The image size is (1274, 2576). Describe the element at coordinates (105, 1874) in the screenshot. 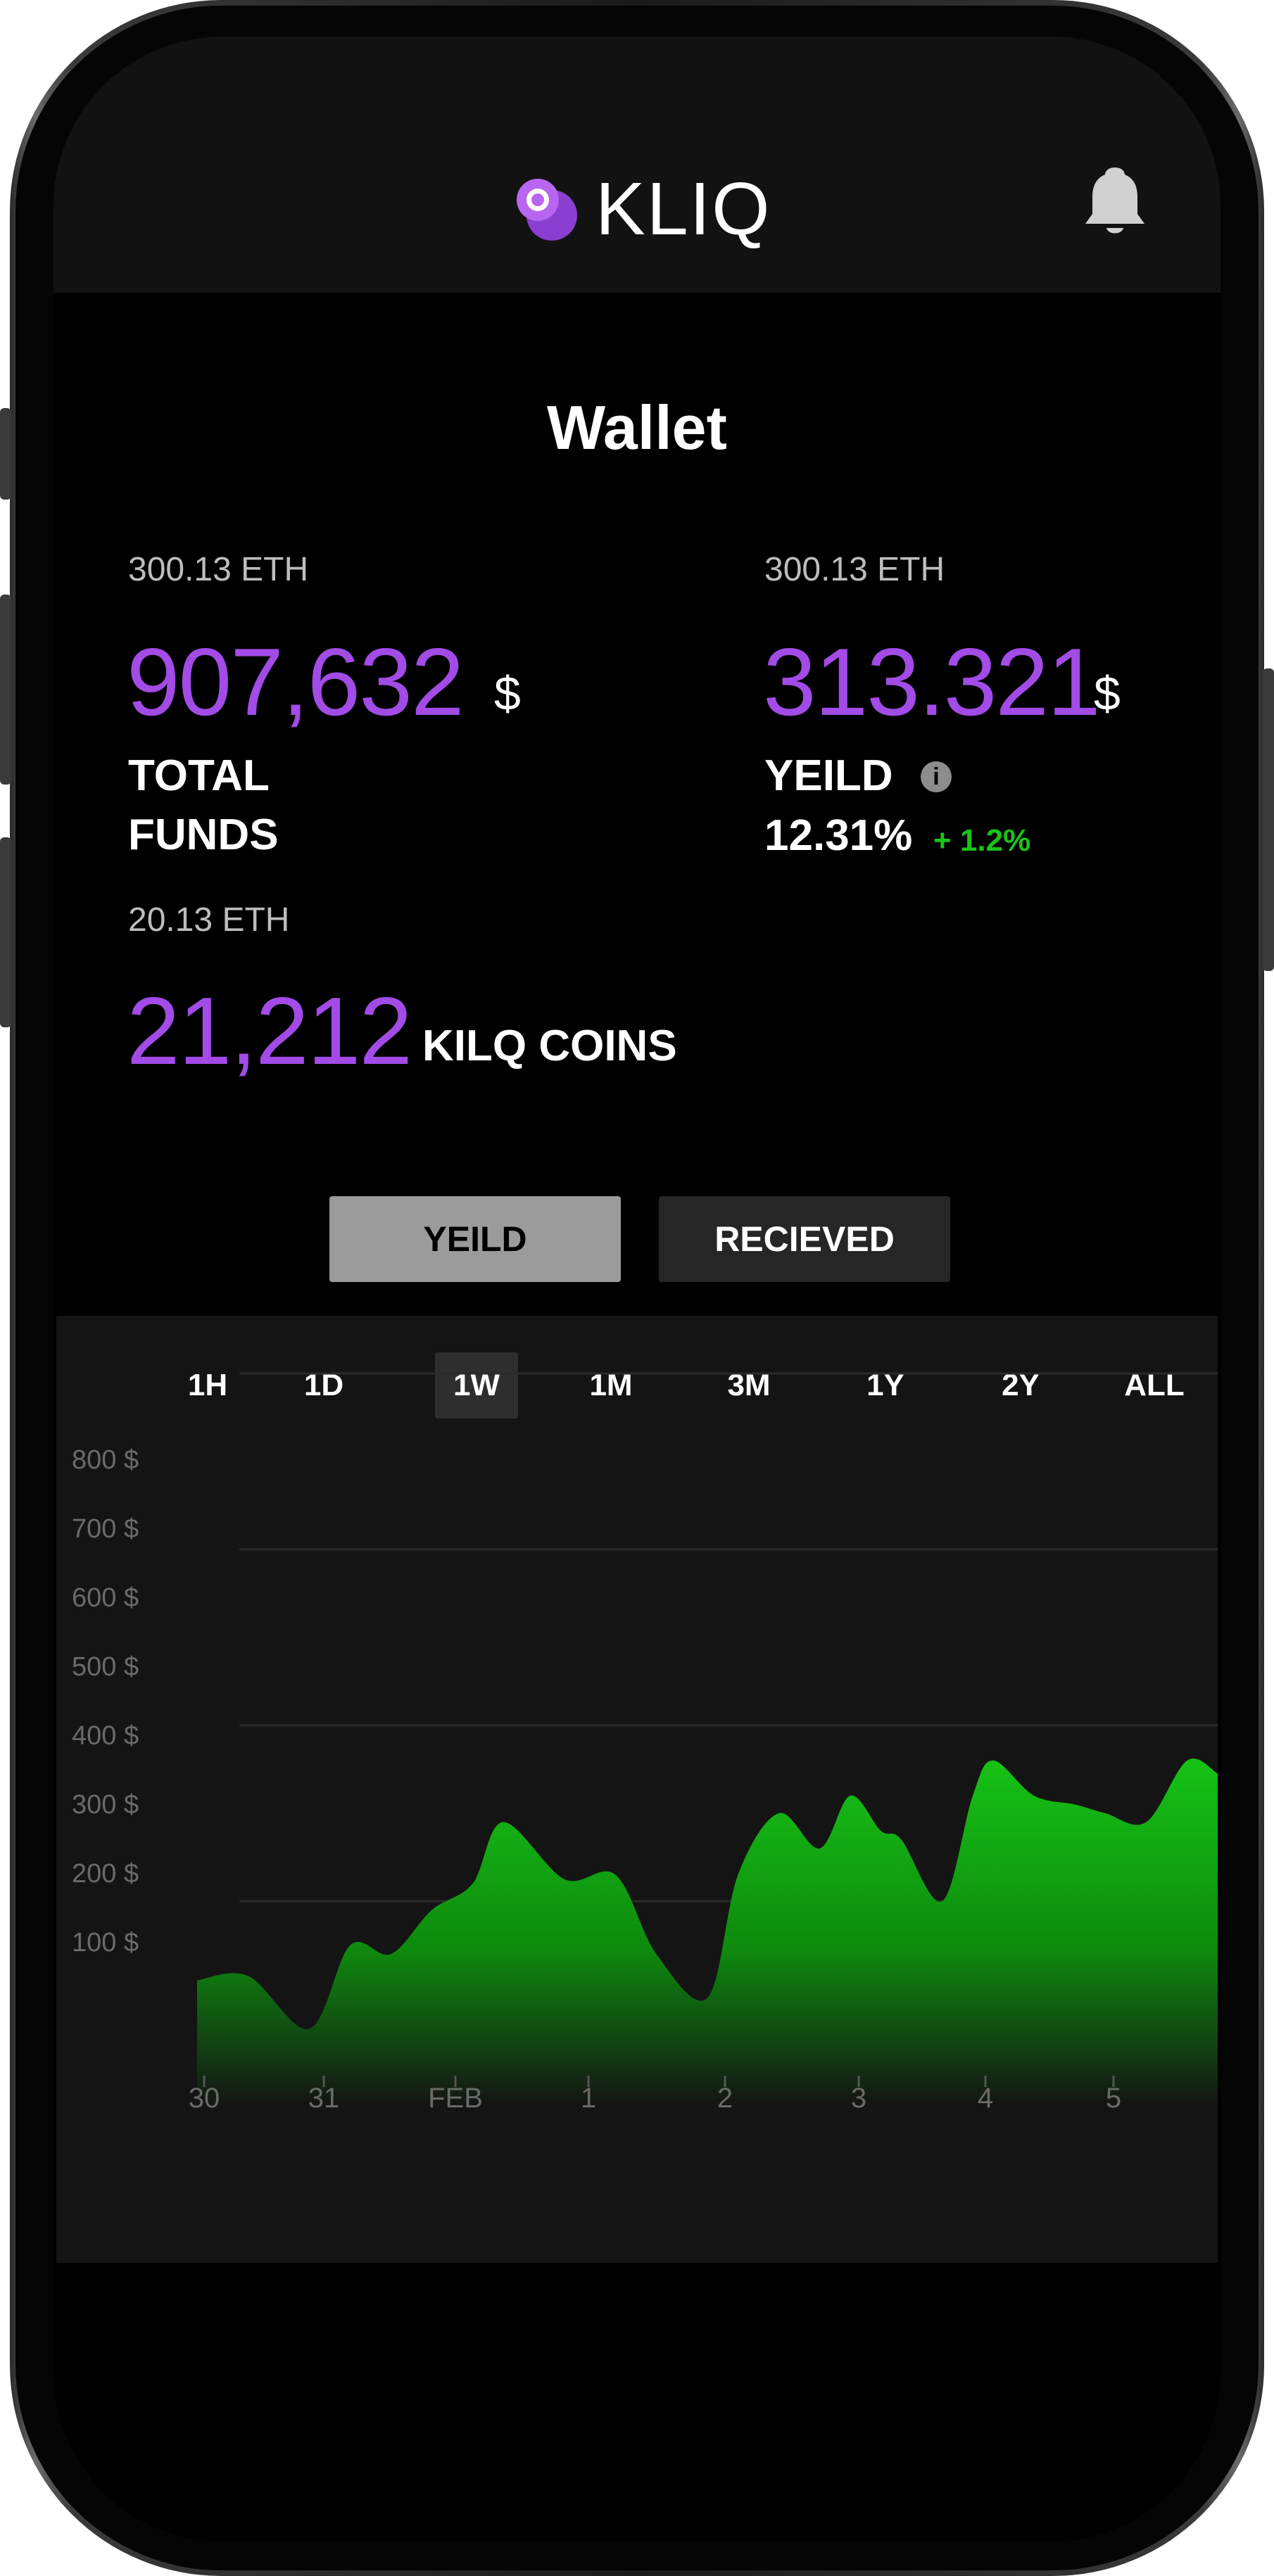

I see `y-axis-tick: 200 $` at that location.